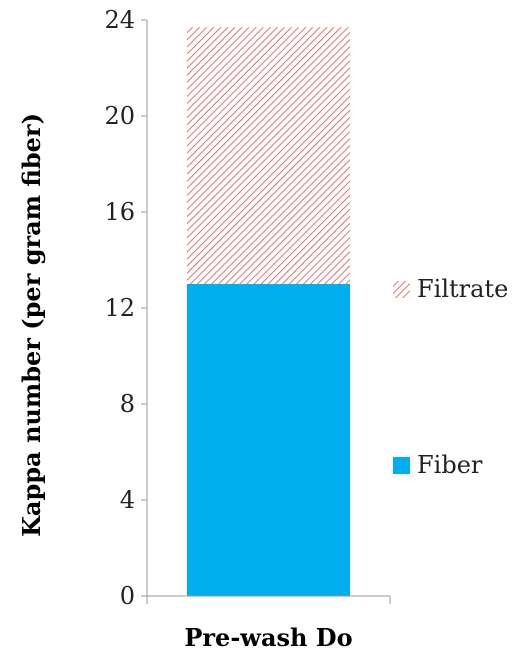 This screenshot has width=529, height=656. I want to click on legend-swatch-fiber, so click(401, 465).